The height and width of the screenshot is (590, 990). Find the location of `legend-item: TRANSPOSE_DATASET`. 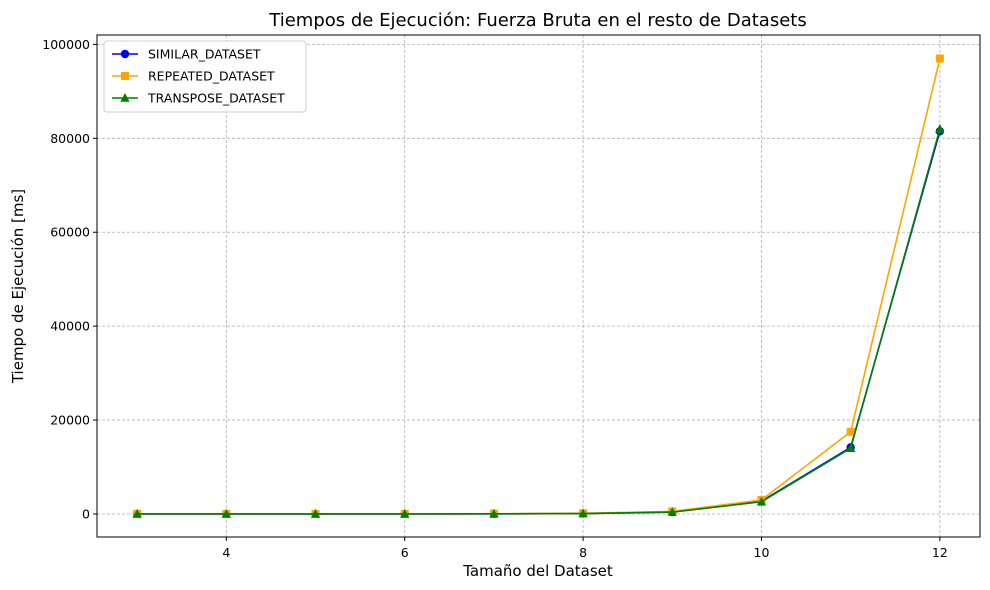

legend-item: TRANSPOSE_DATASET is located at coordinates (198, 98).